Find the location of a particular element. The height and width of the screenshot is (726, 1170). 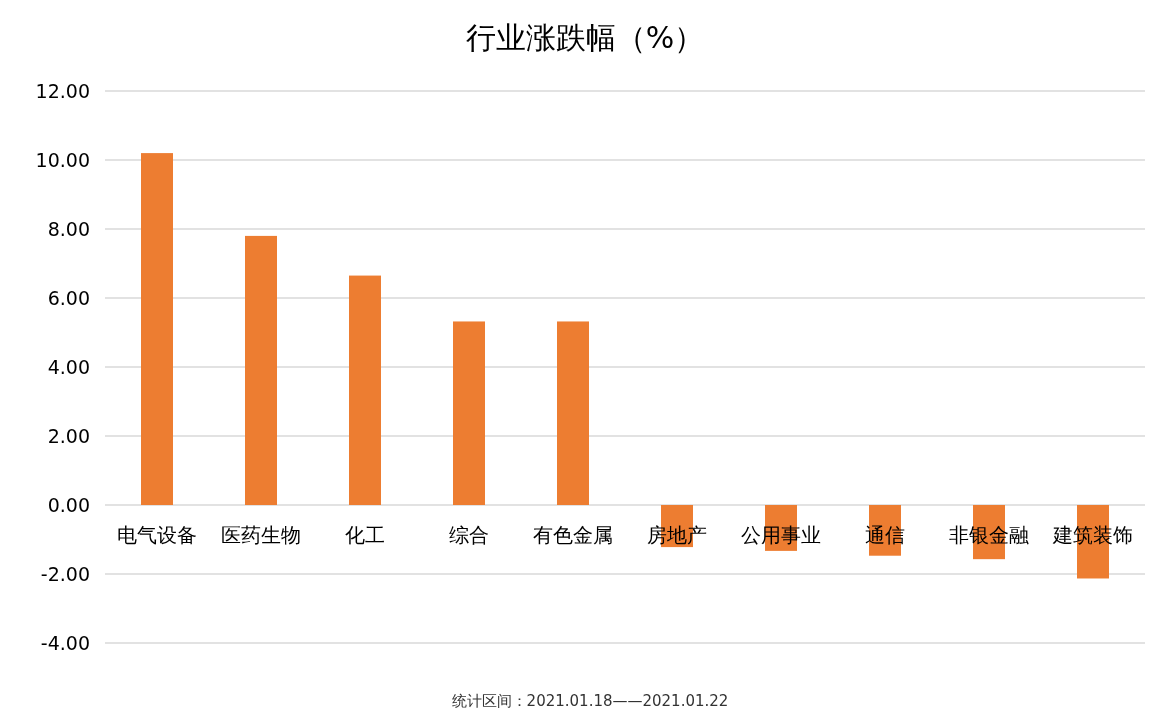

y-tick-label: 6.00 is located at coordinates (68, 298).